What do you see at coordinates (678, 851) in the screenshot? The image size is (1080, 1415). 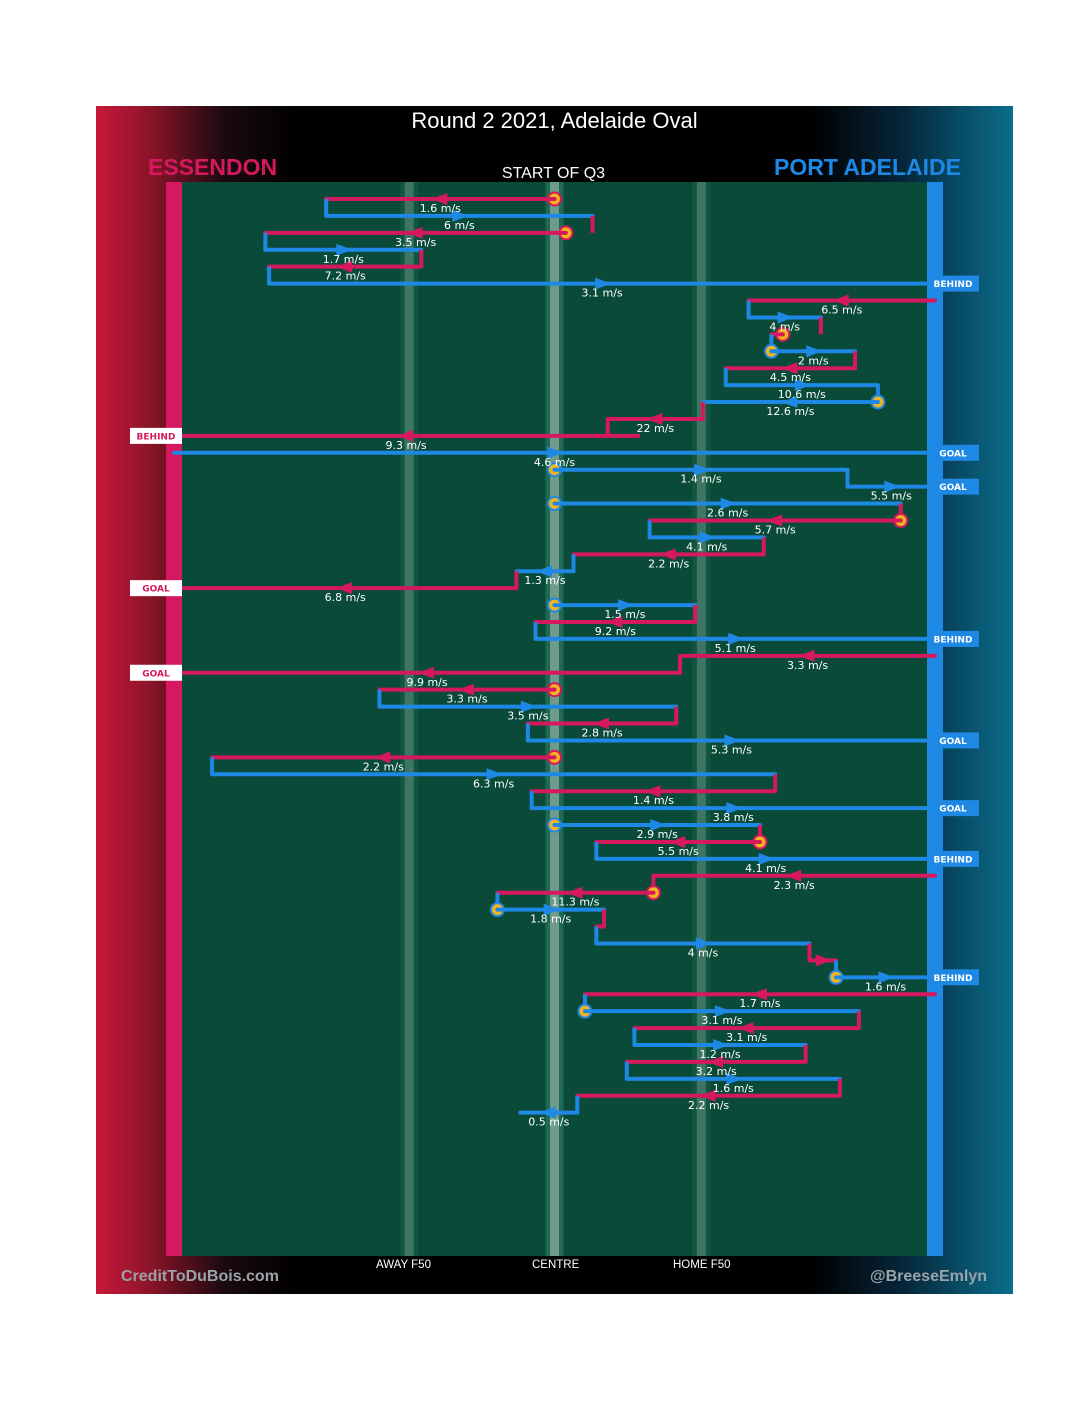 I see `speed-label: 5.5 m/s` at bounding box center [678, 851].